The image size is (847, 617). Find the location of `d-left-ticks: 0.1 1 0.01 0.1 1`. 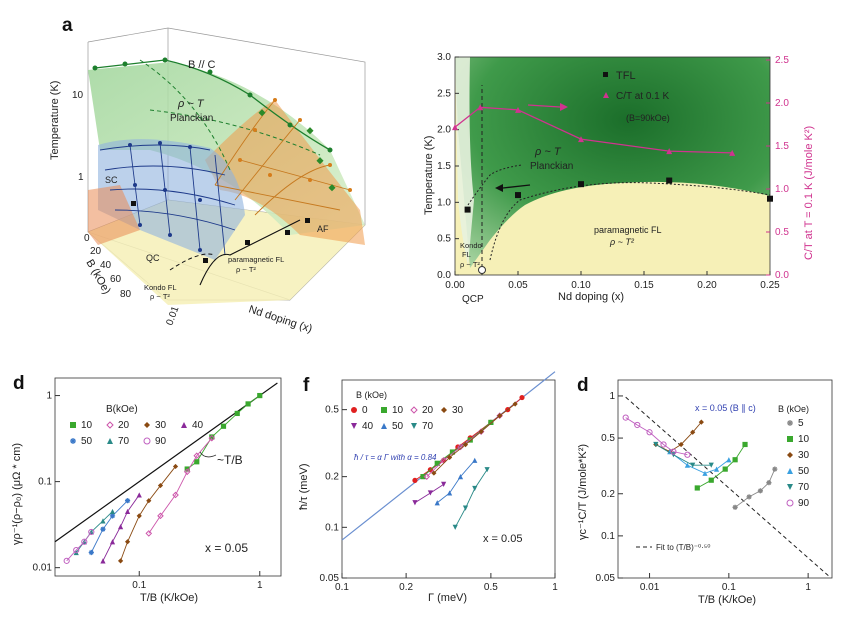

d-left-ticks: 0.1 1 0.01 0.1 1 is located at coordinates (148, 491).